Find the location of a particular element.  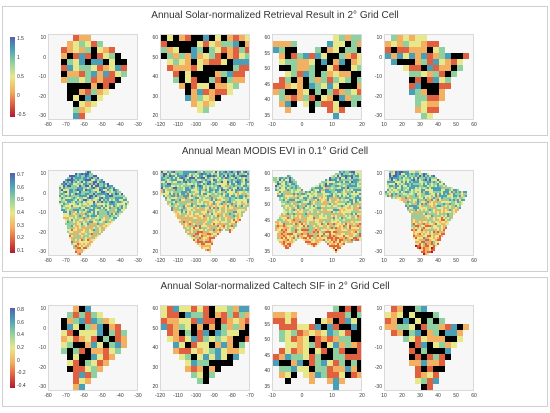

colorbar-tick-label: 0.2 is located at coordinates (20, 238).